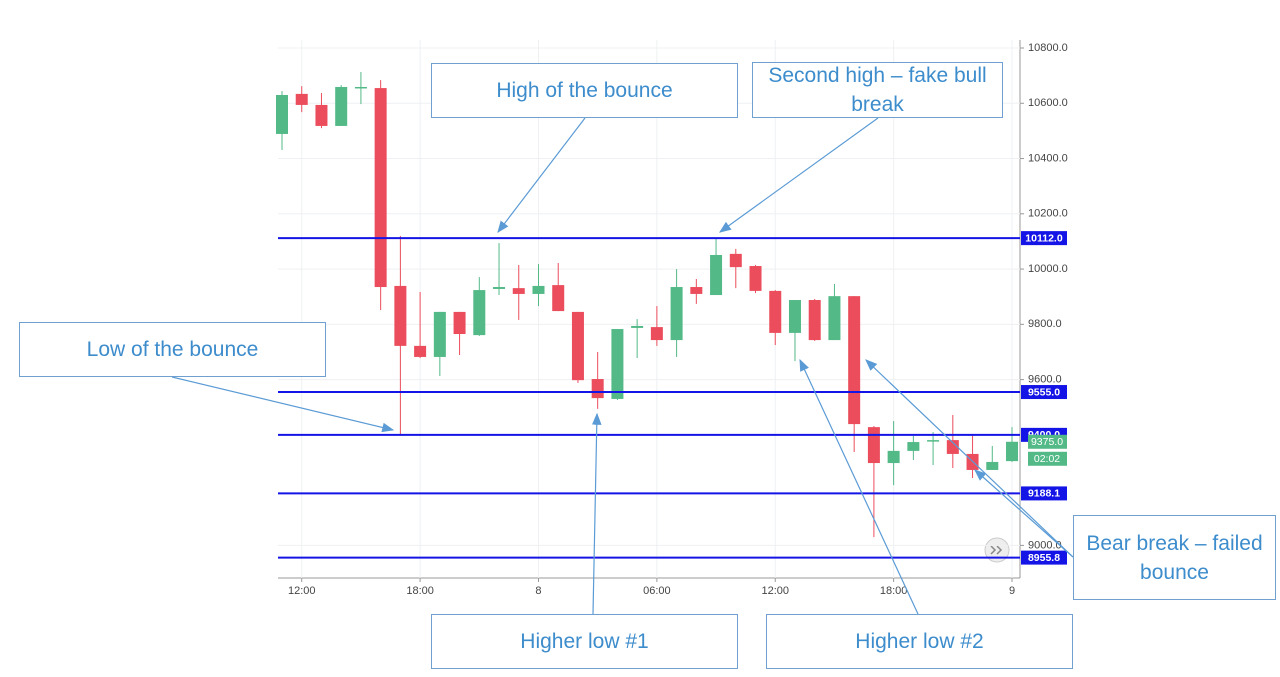  Describe the element at coordinates (1048, 103) in the screenshot. I see `y-tick-label: 10600.0` at that location.